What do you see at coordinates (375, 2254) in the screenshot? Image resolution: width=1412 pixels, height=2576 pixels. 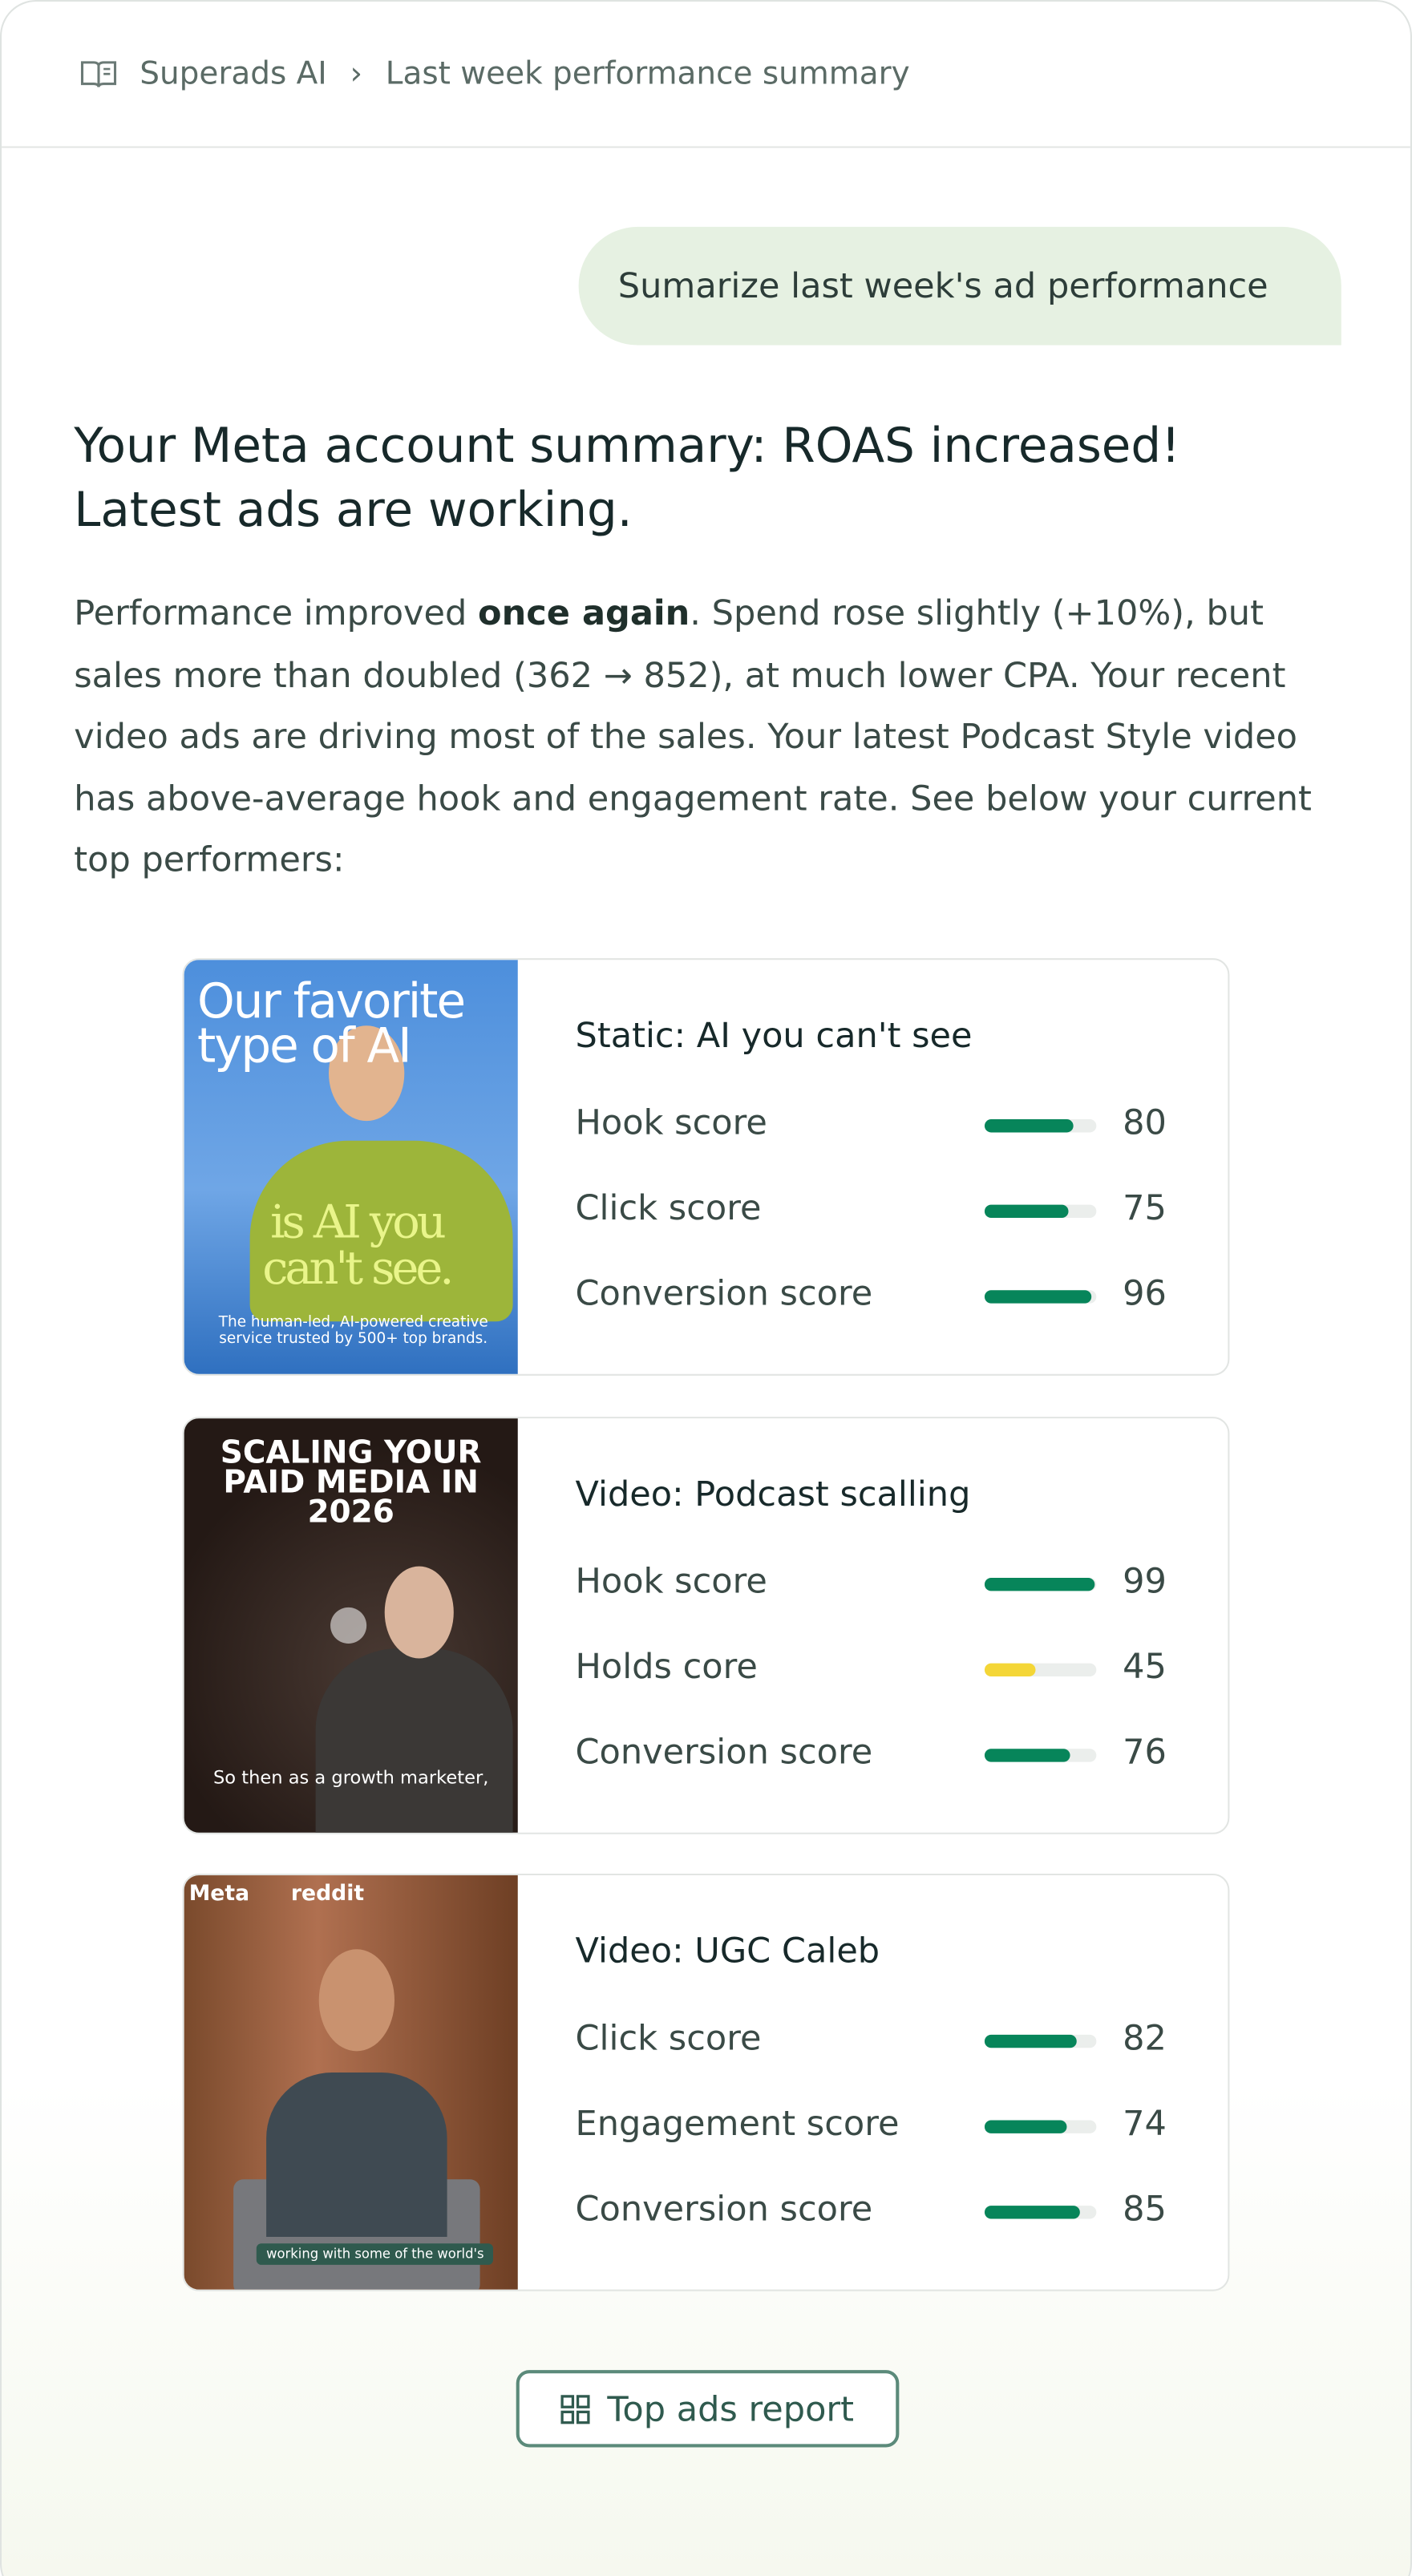 I see `thumb-caption: working with some of the world's` at bounding box center [375, 2254].